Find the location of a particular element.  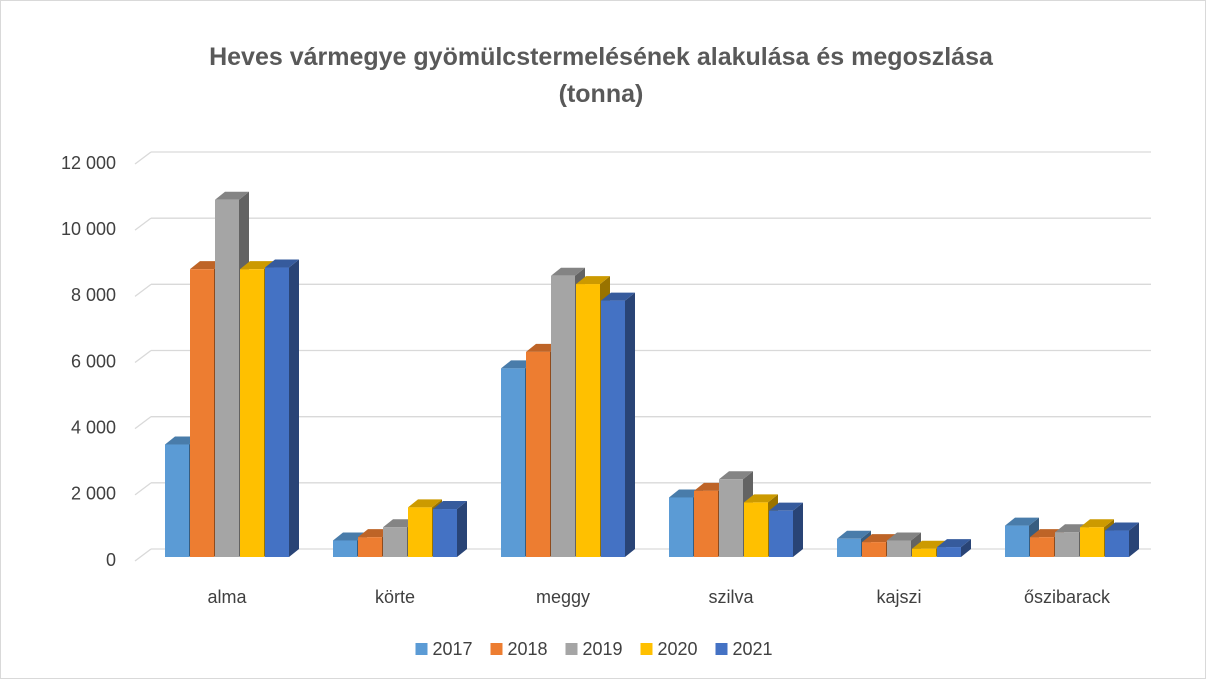

legend-label: 2020 is located at coordinates (678, 649).